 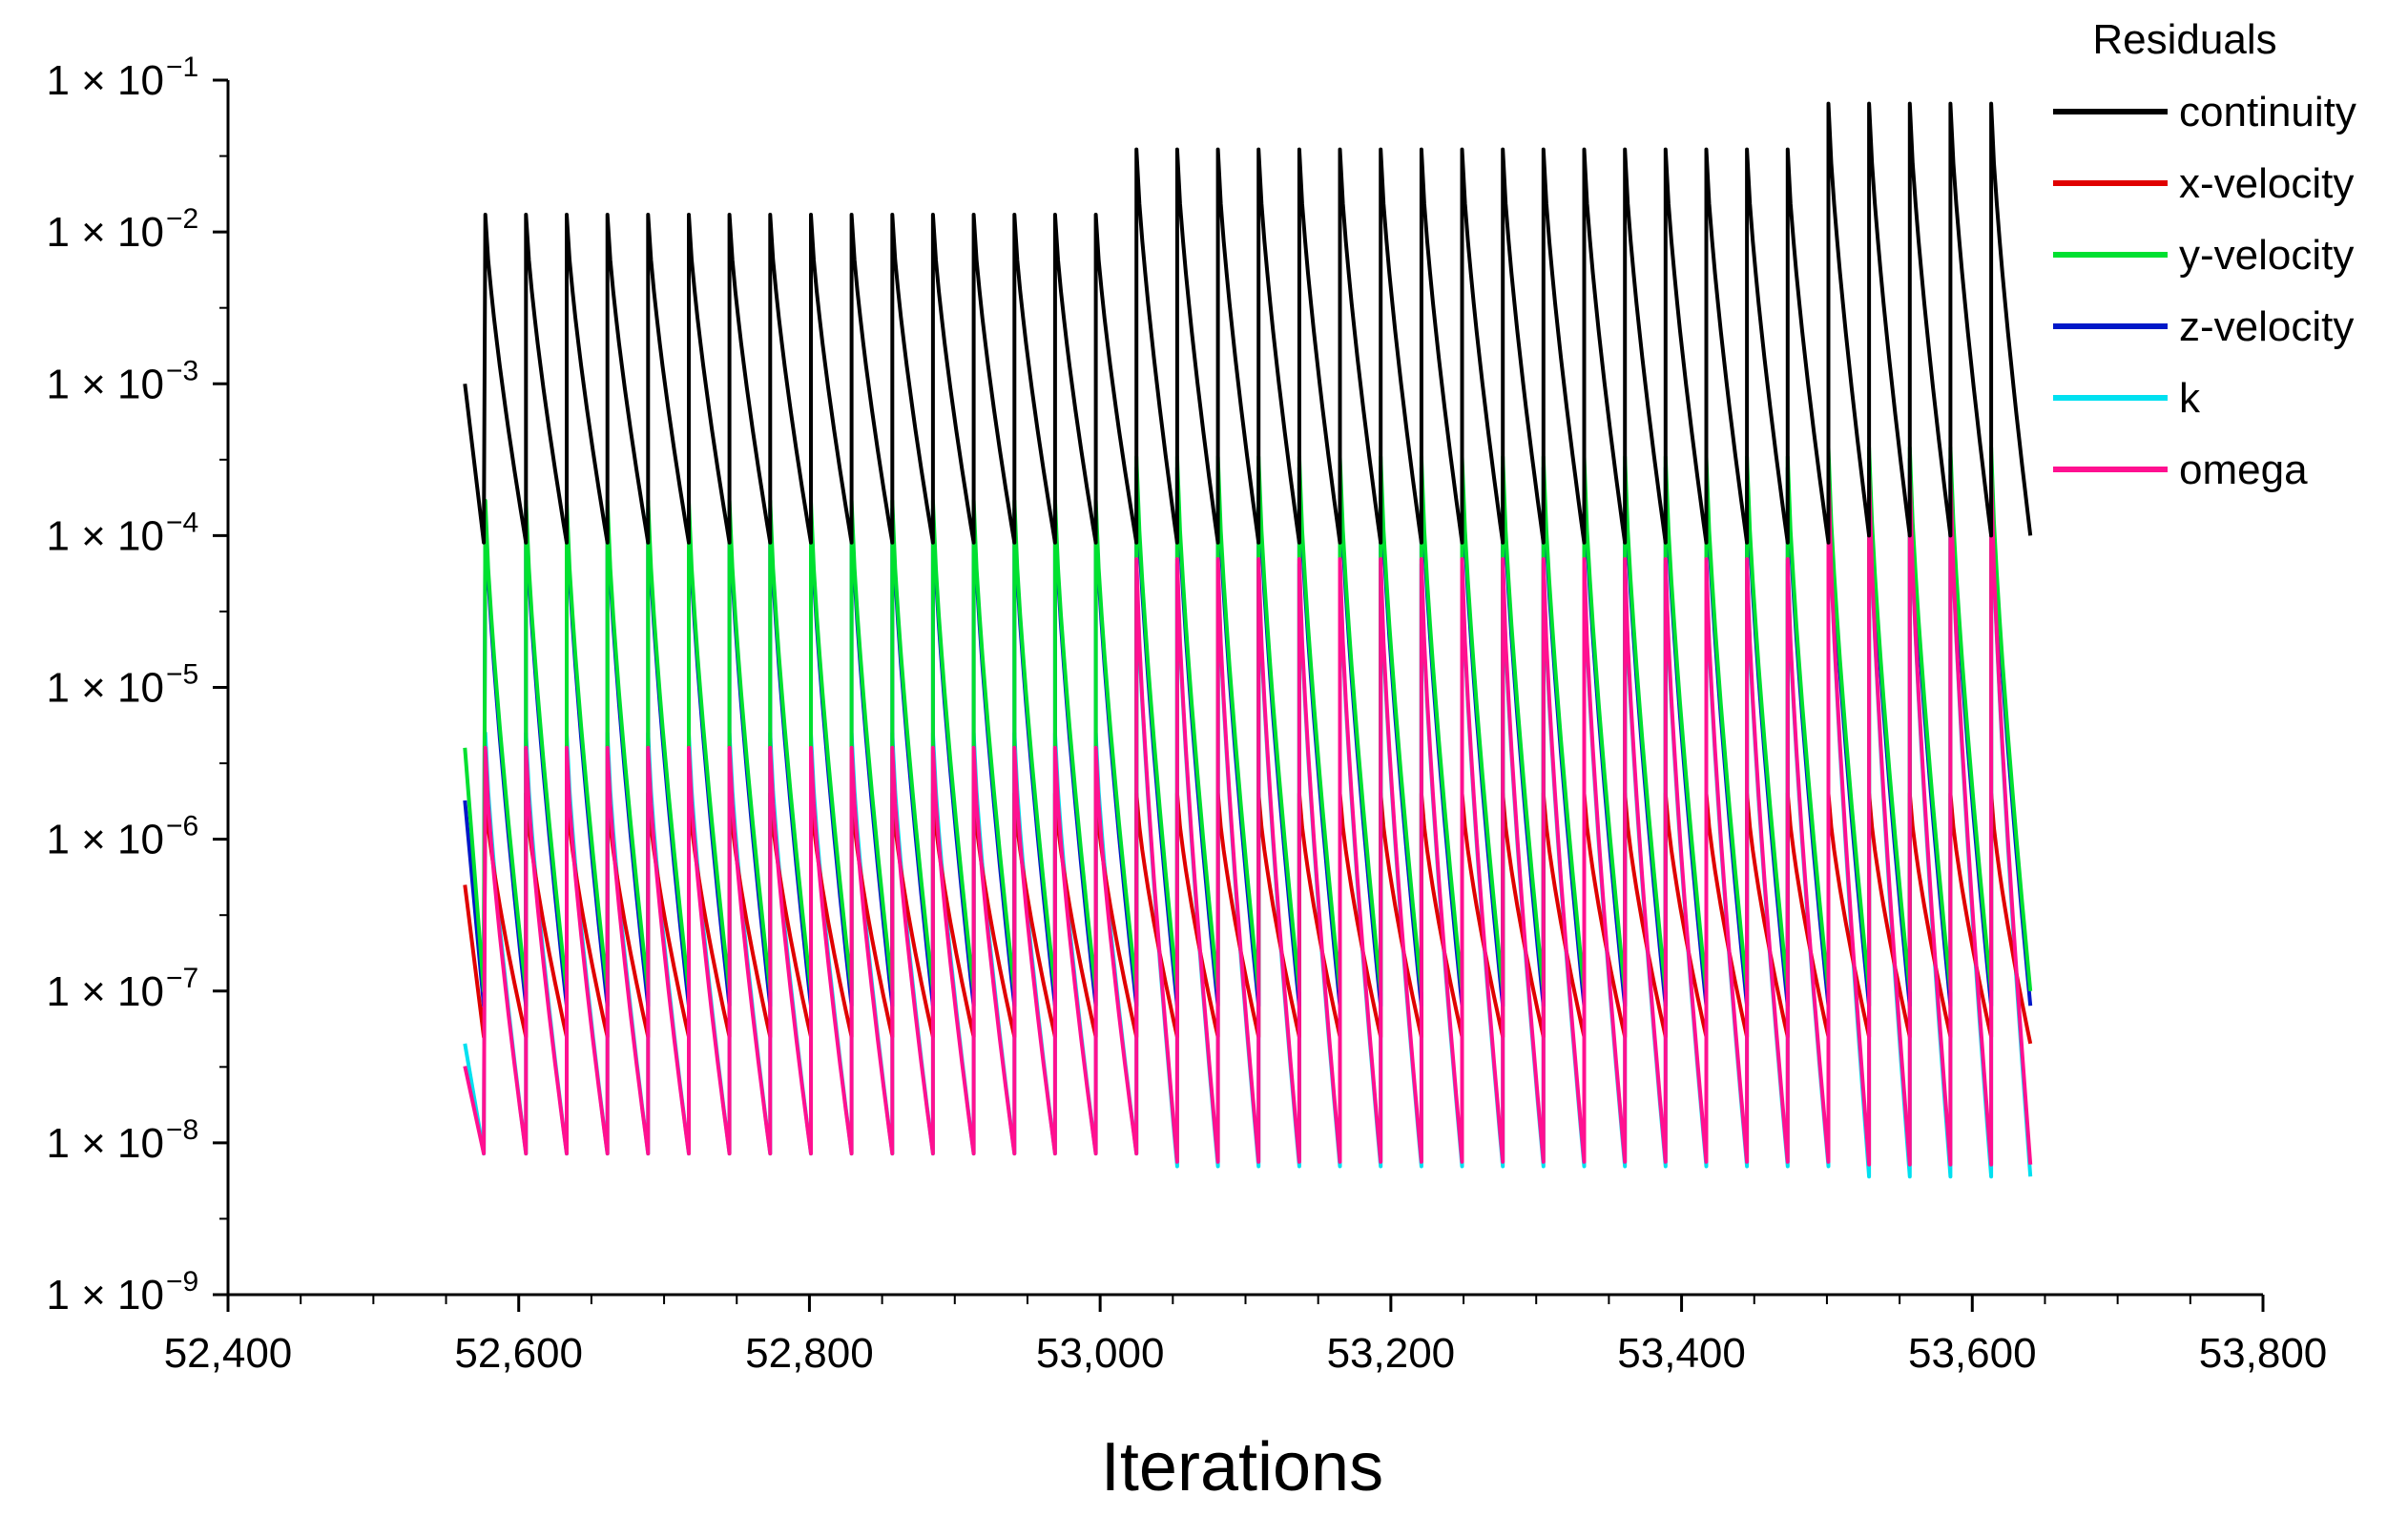 I want to click on legend-label: x-velocity, so click(x=2266, y=184).